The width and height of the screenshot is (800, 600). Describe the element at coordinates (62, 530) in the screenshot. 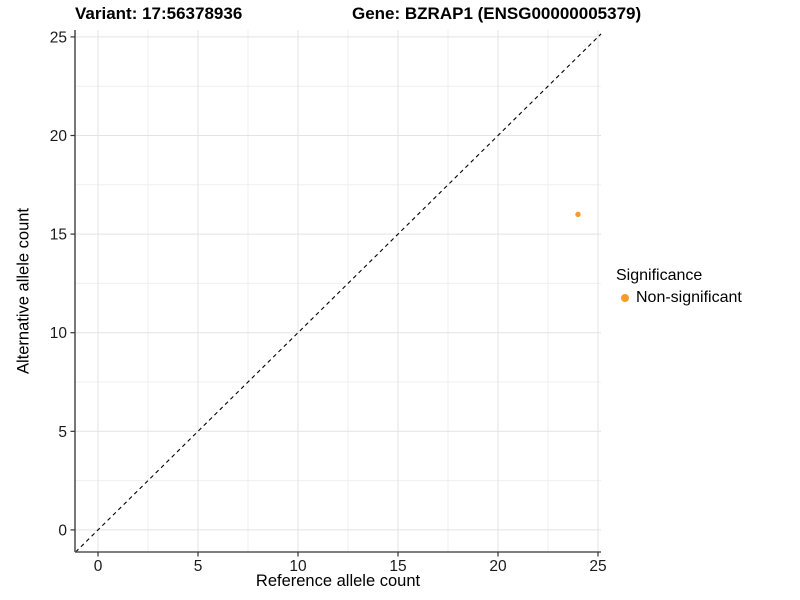

I see `y-tick-label: 0` at that location.